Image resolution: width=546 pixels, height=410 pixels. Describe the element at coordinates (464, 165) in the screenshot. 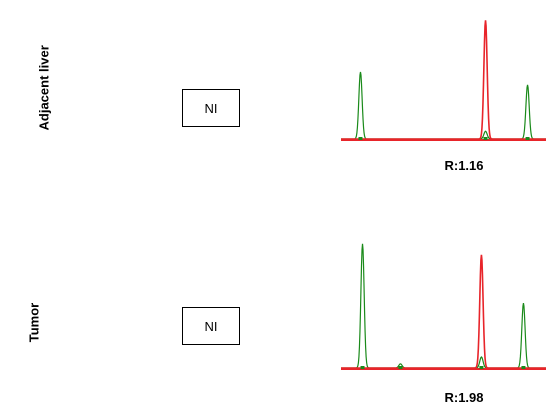

I see `ratio-adjacent-liver: R:1.16` at that location.